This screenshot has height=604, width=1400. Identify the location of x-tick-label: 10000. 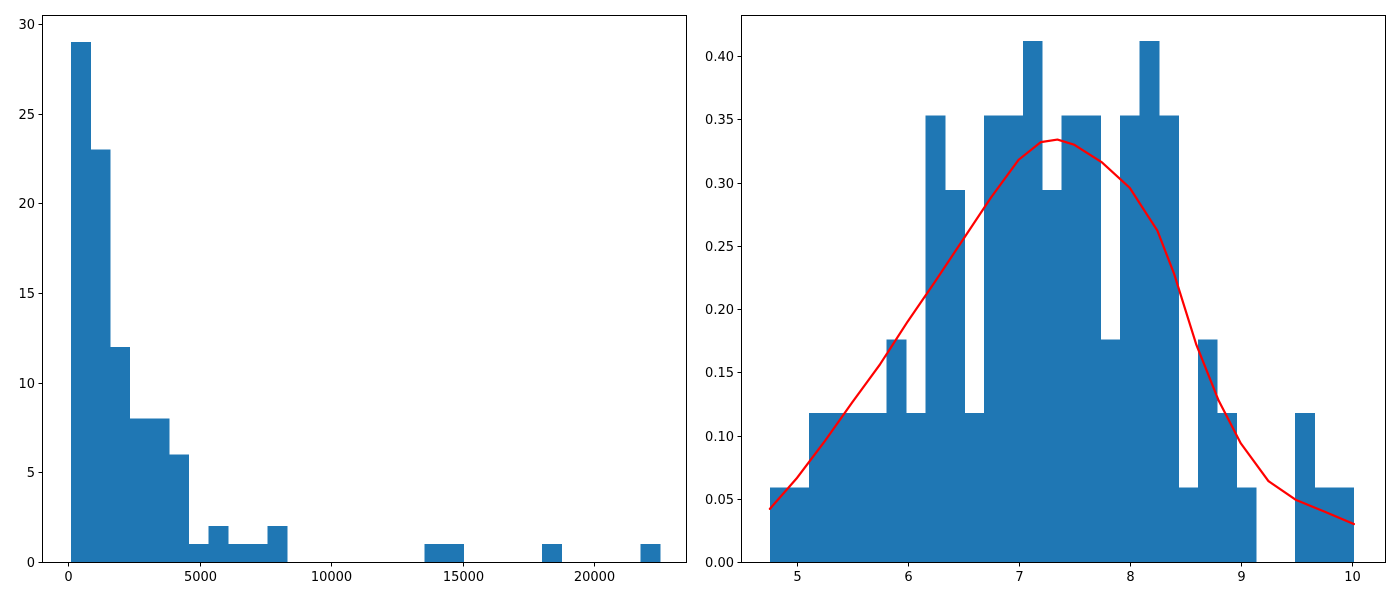
(331, 577).